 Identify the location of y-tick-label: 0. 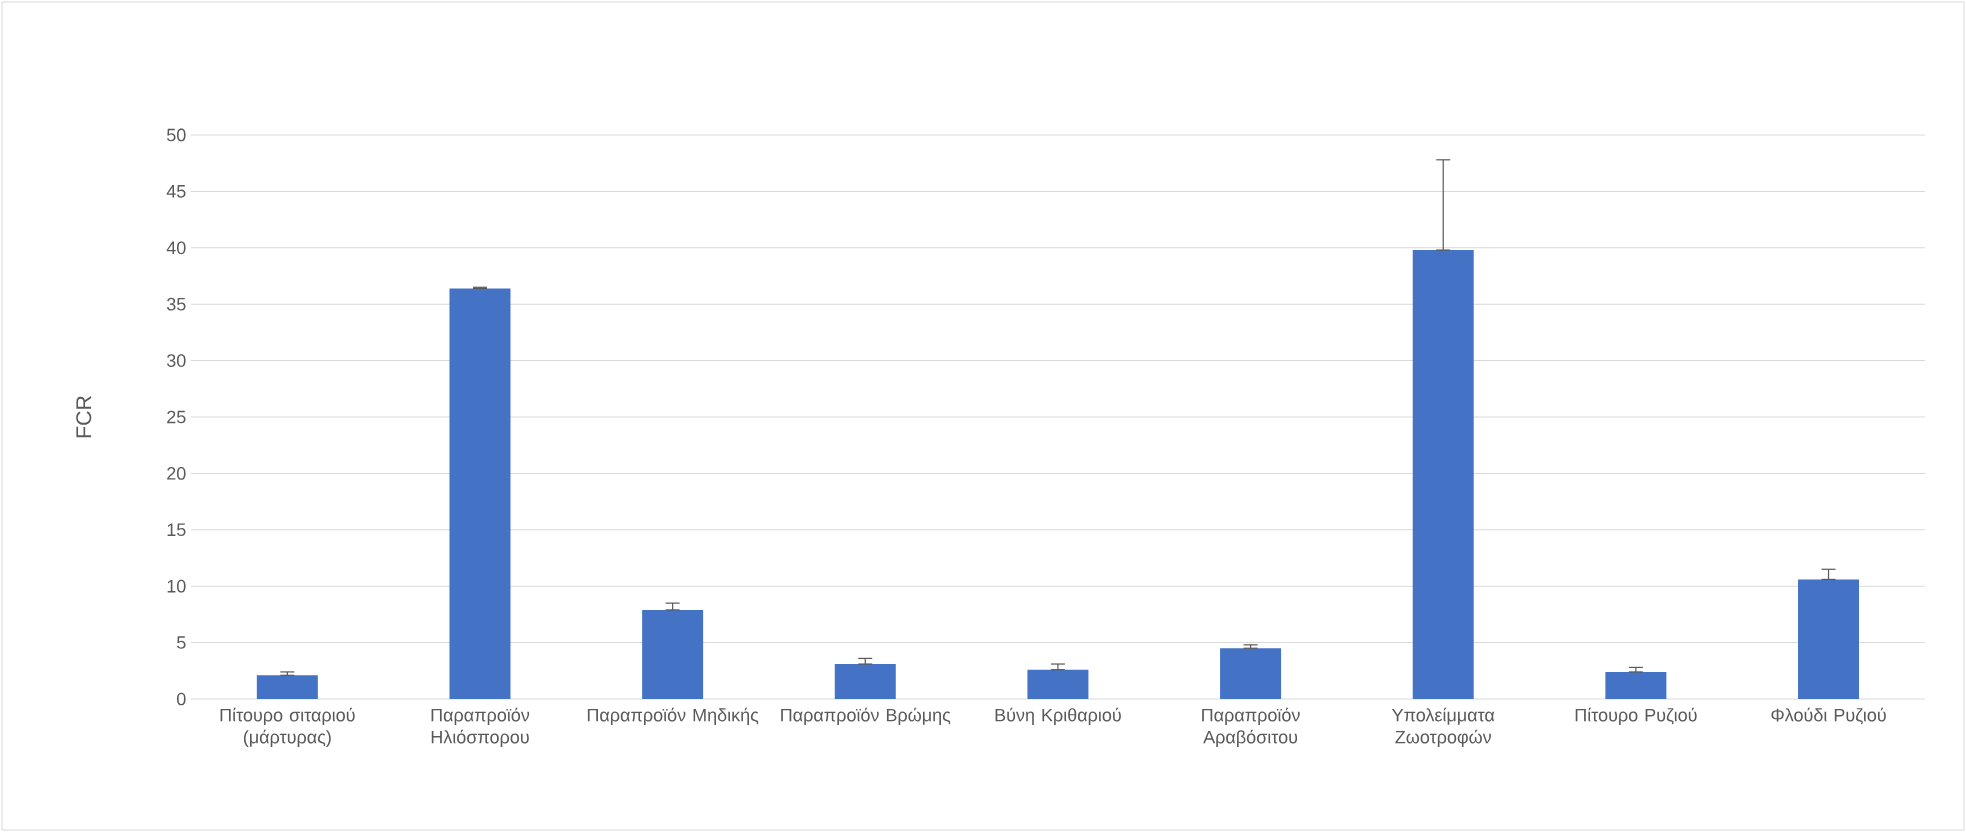
(181, 699).